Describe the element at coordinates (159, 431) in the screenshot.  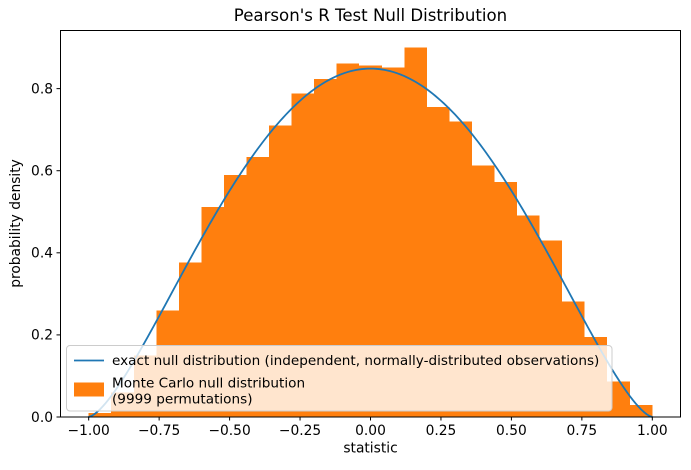
I see `x-tick-label: −0.75` at that location.